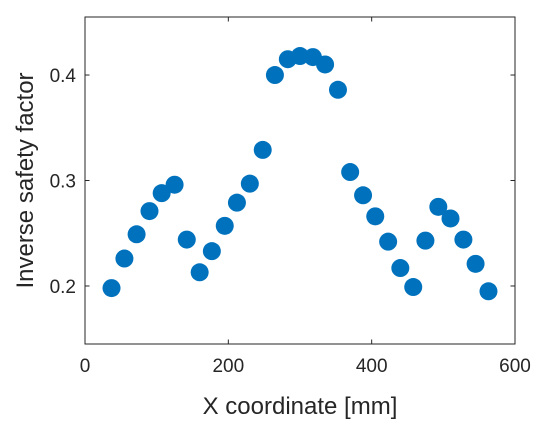 This screenshot has width=550, height=429. What do you see at coordinates (25, 180) in the screenshot?
I see `y-axis-title: Inverse safety factor` at bounding box center [25, 180].